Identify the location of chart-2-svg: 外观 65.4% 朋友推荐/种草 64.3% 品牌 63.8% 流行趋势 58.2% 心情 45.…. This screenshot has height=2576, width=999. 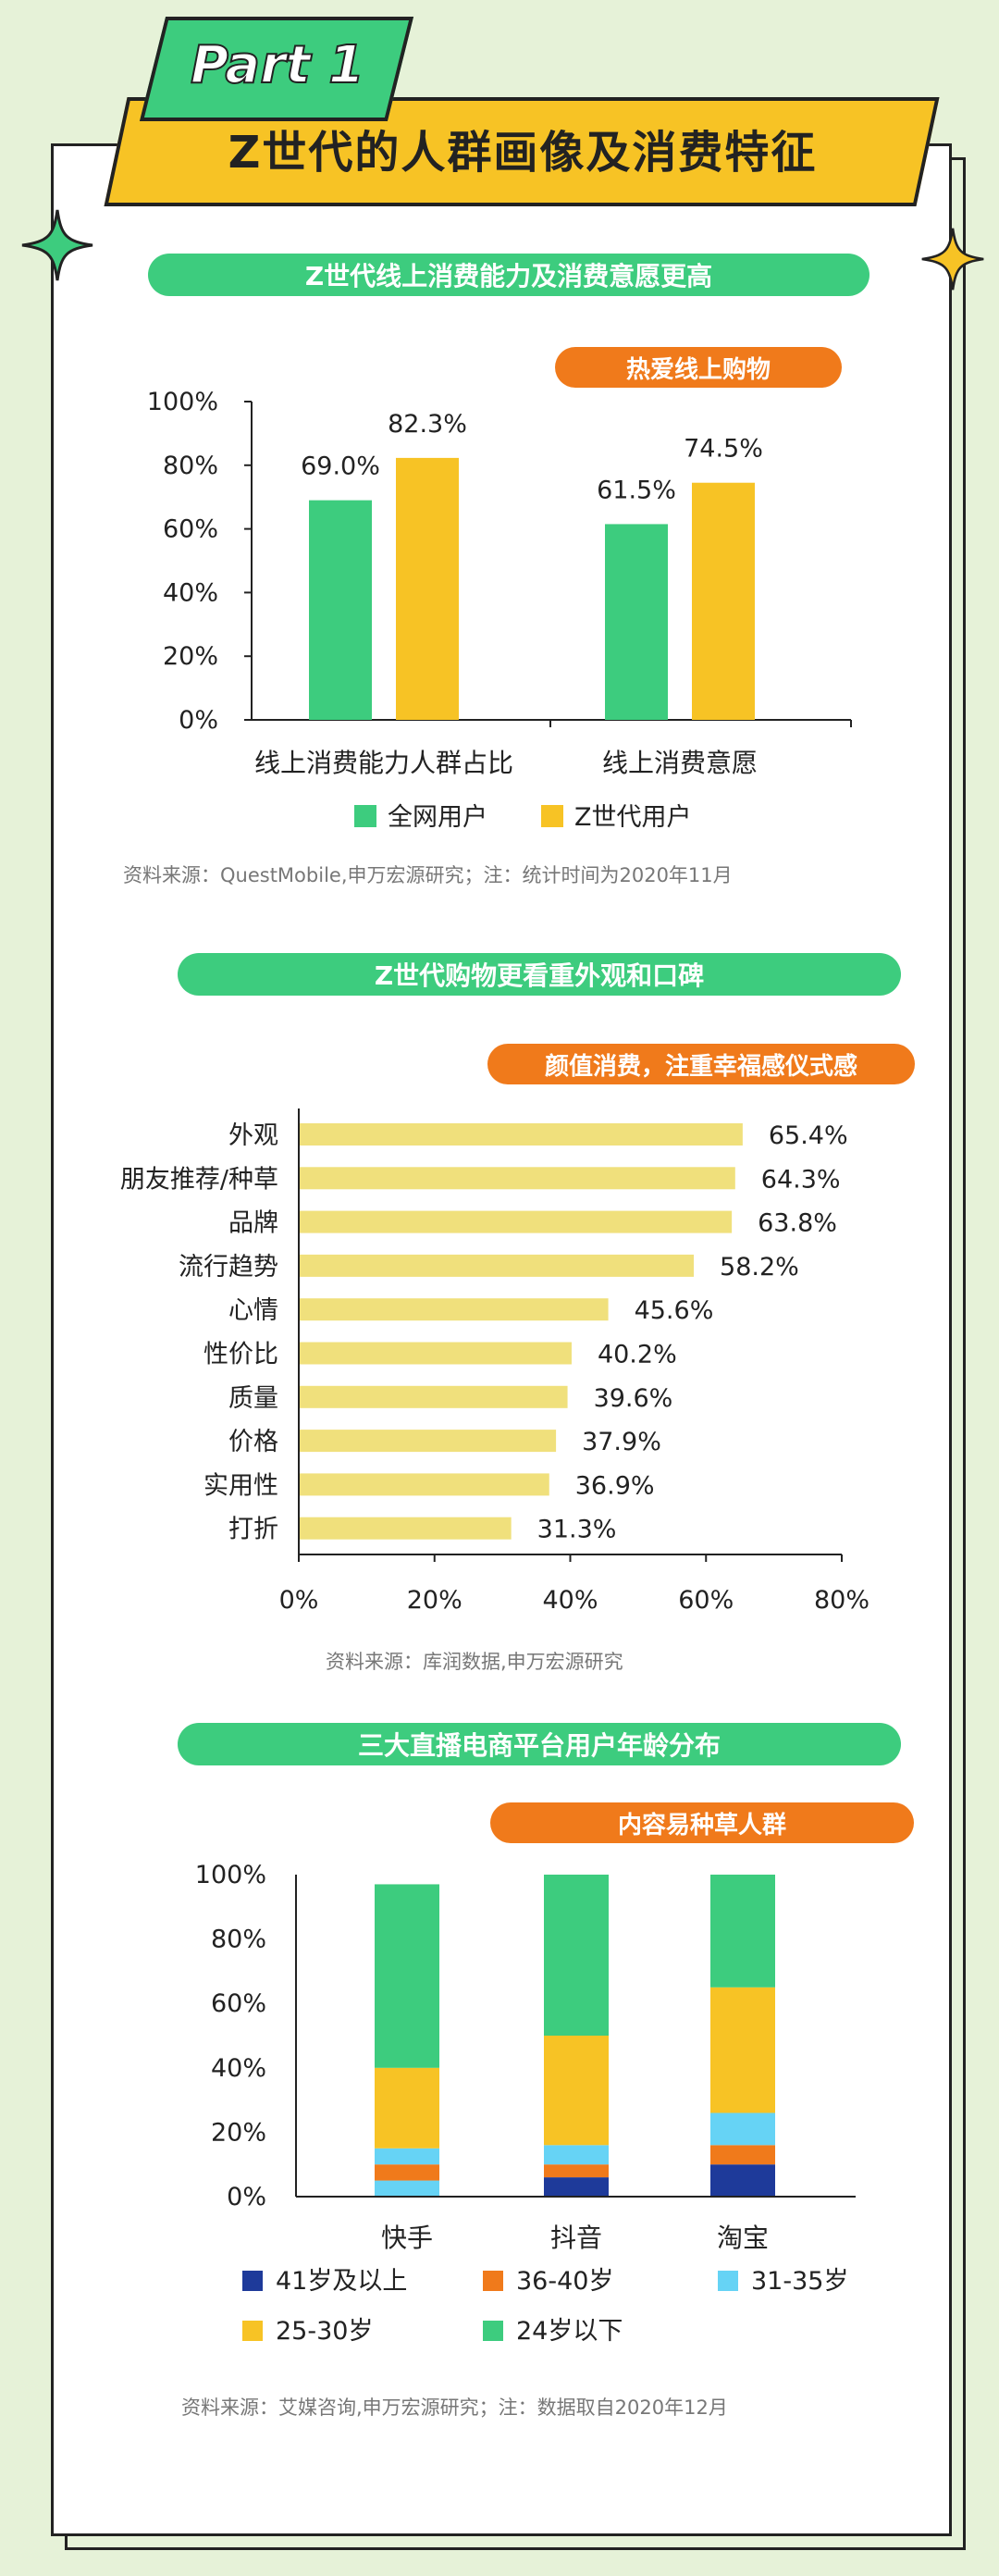
(495, 1362).